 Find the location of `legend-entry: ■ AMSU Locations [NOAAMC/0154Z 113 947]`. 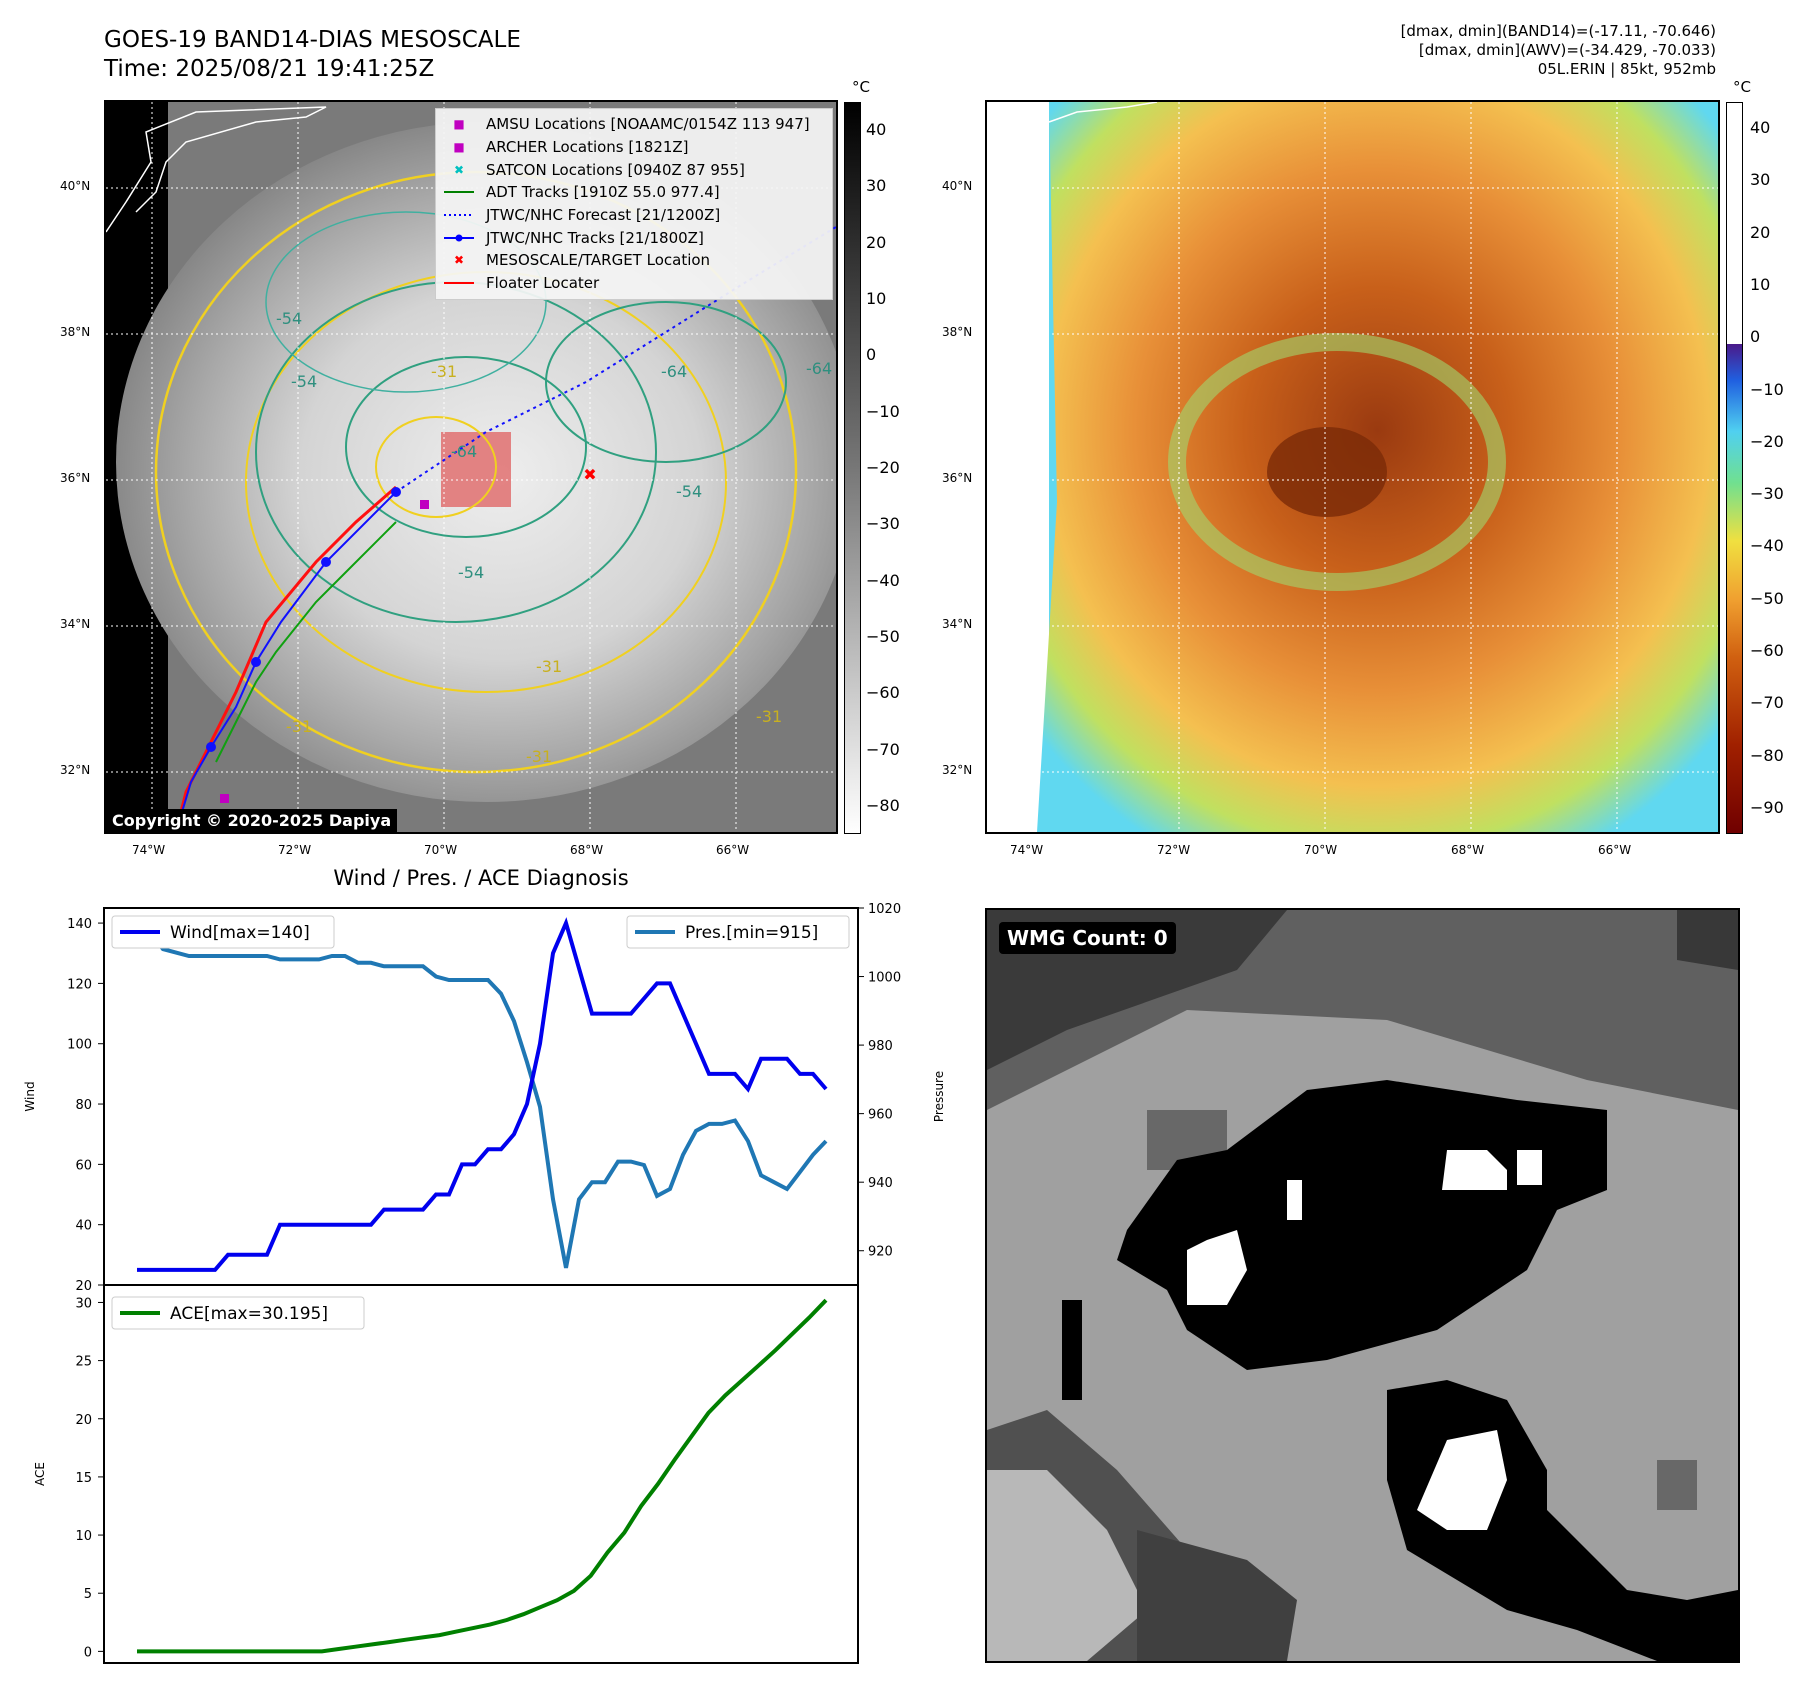

legend-entry: ■ AMSU Locations [NOAAMC/0154Z 113 947] is located at coordinates (634, 124).